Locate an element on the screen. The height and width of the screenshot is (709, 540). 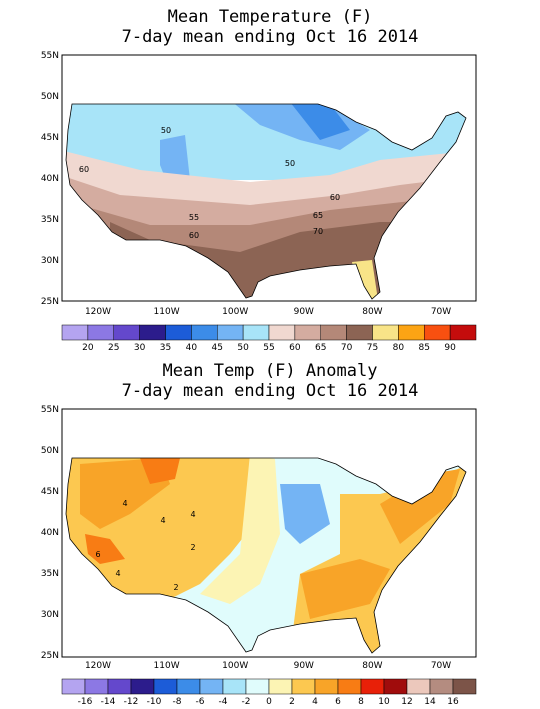
colorbar-label: 12 is located at coordinates (406, 702).